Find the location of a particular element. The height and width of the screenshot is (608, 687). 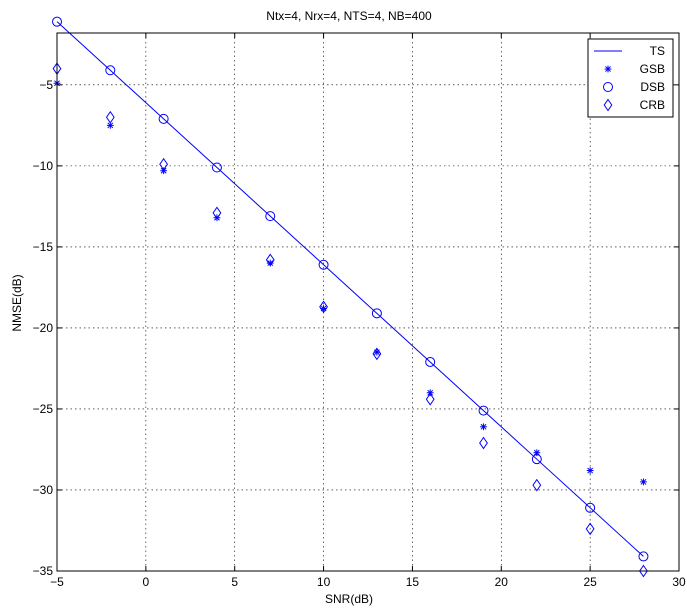

y-tick-label: −15 is located at coordinates (43, 247).